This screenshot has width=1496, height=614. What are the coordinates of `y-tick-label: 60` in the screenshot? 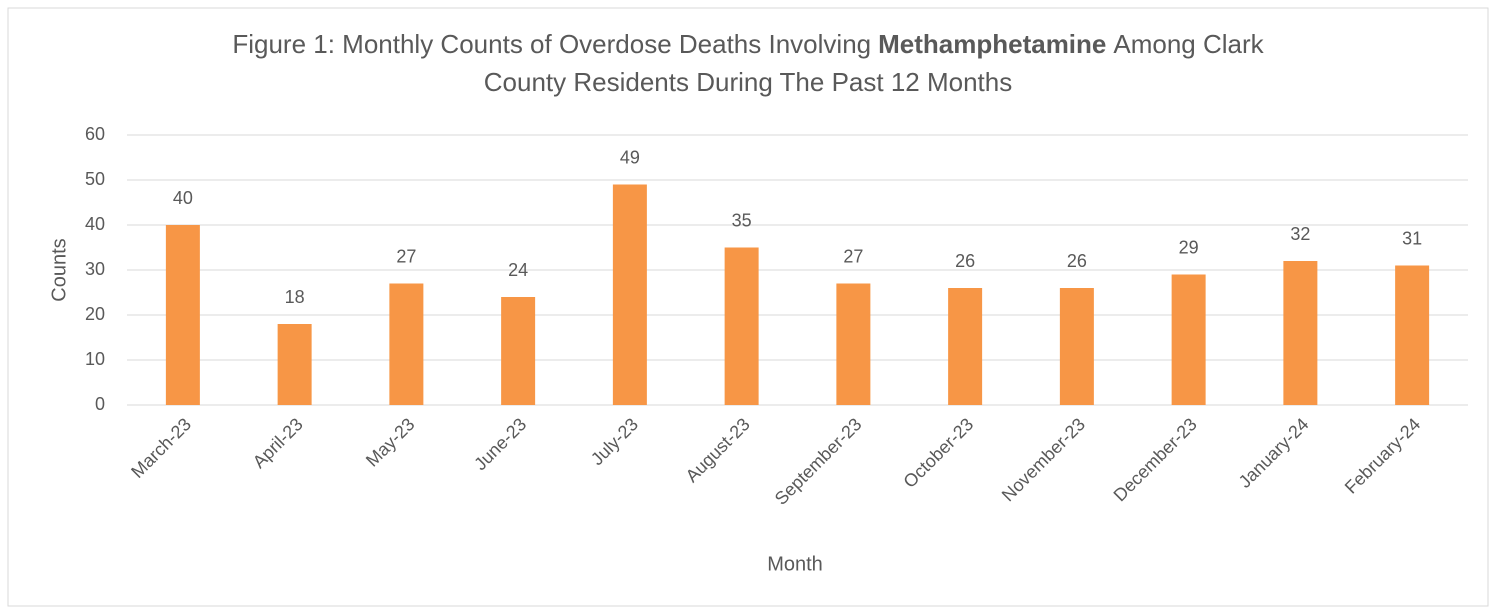 It's located at (95, 134).